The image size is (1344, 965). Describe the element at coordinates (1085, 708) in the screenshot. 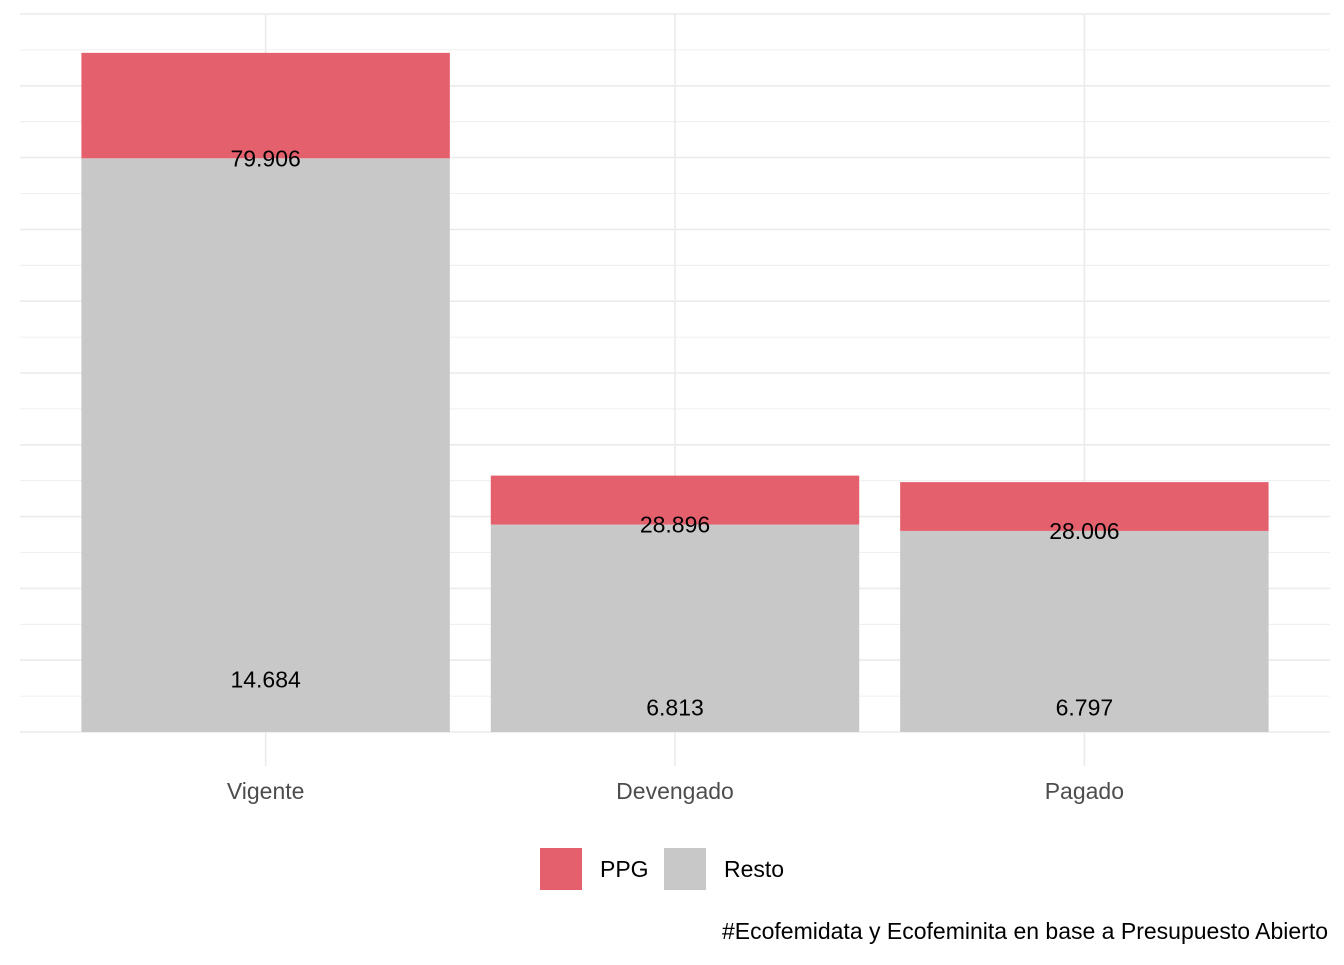

I see `label-ppg-pagado: 6.797` at that location.